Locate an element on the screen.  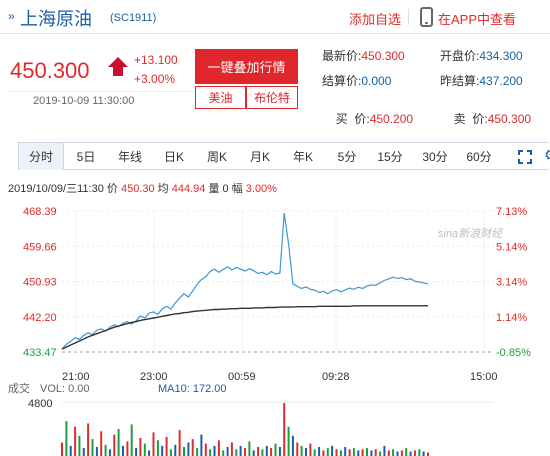
tab-year-line: 年线 is located at coordinates (129, 157).